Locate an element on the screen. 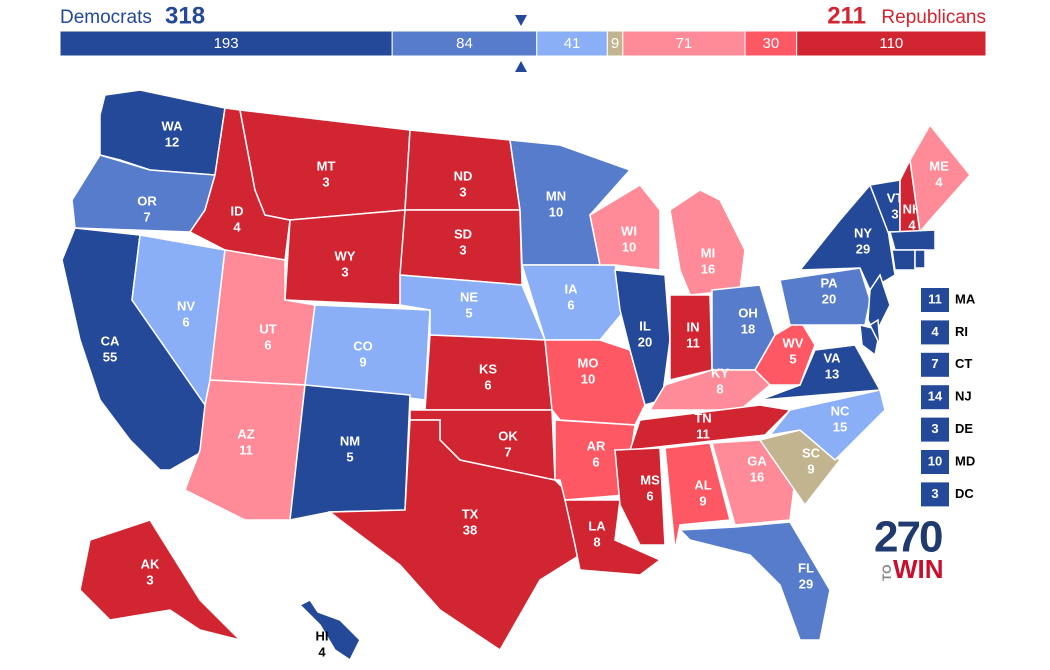  rep-label: Republicans is located at coordinates (933, 17).